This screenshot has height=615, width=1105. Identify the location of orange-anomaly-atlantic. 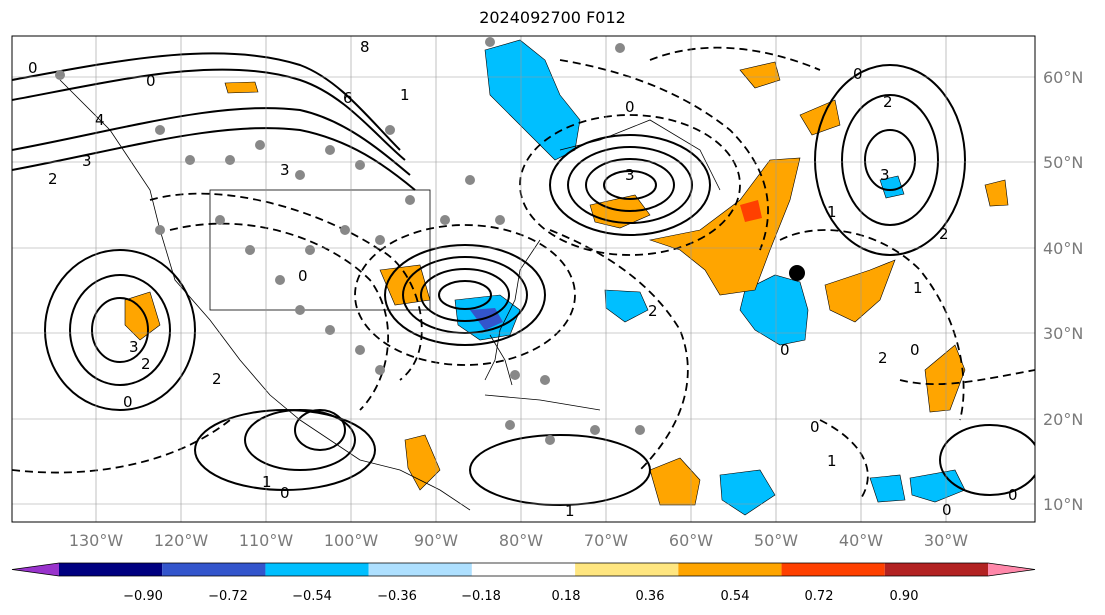
(724, 226).